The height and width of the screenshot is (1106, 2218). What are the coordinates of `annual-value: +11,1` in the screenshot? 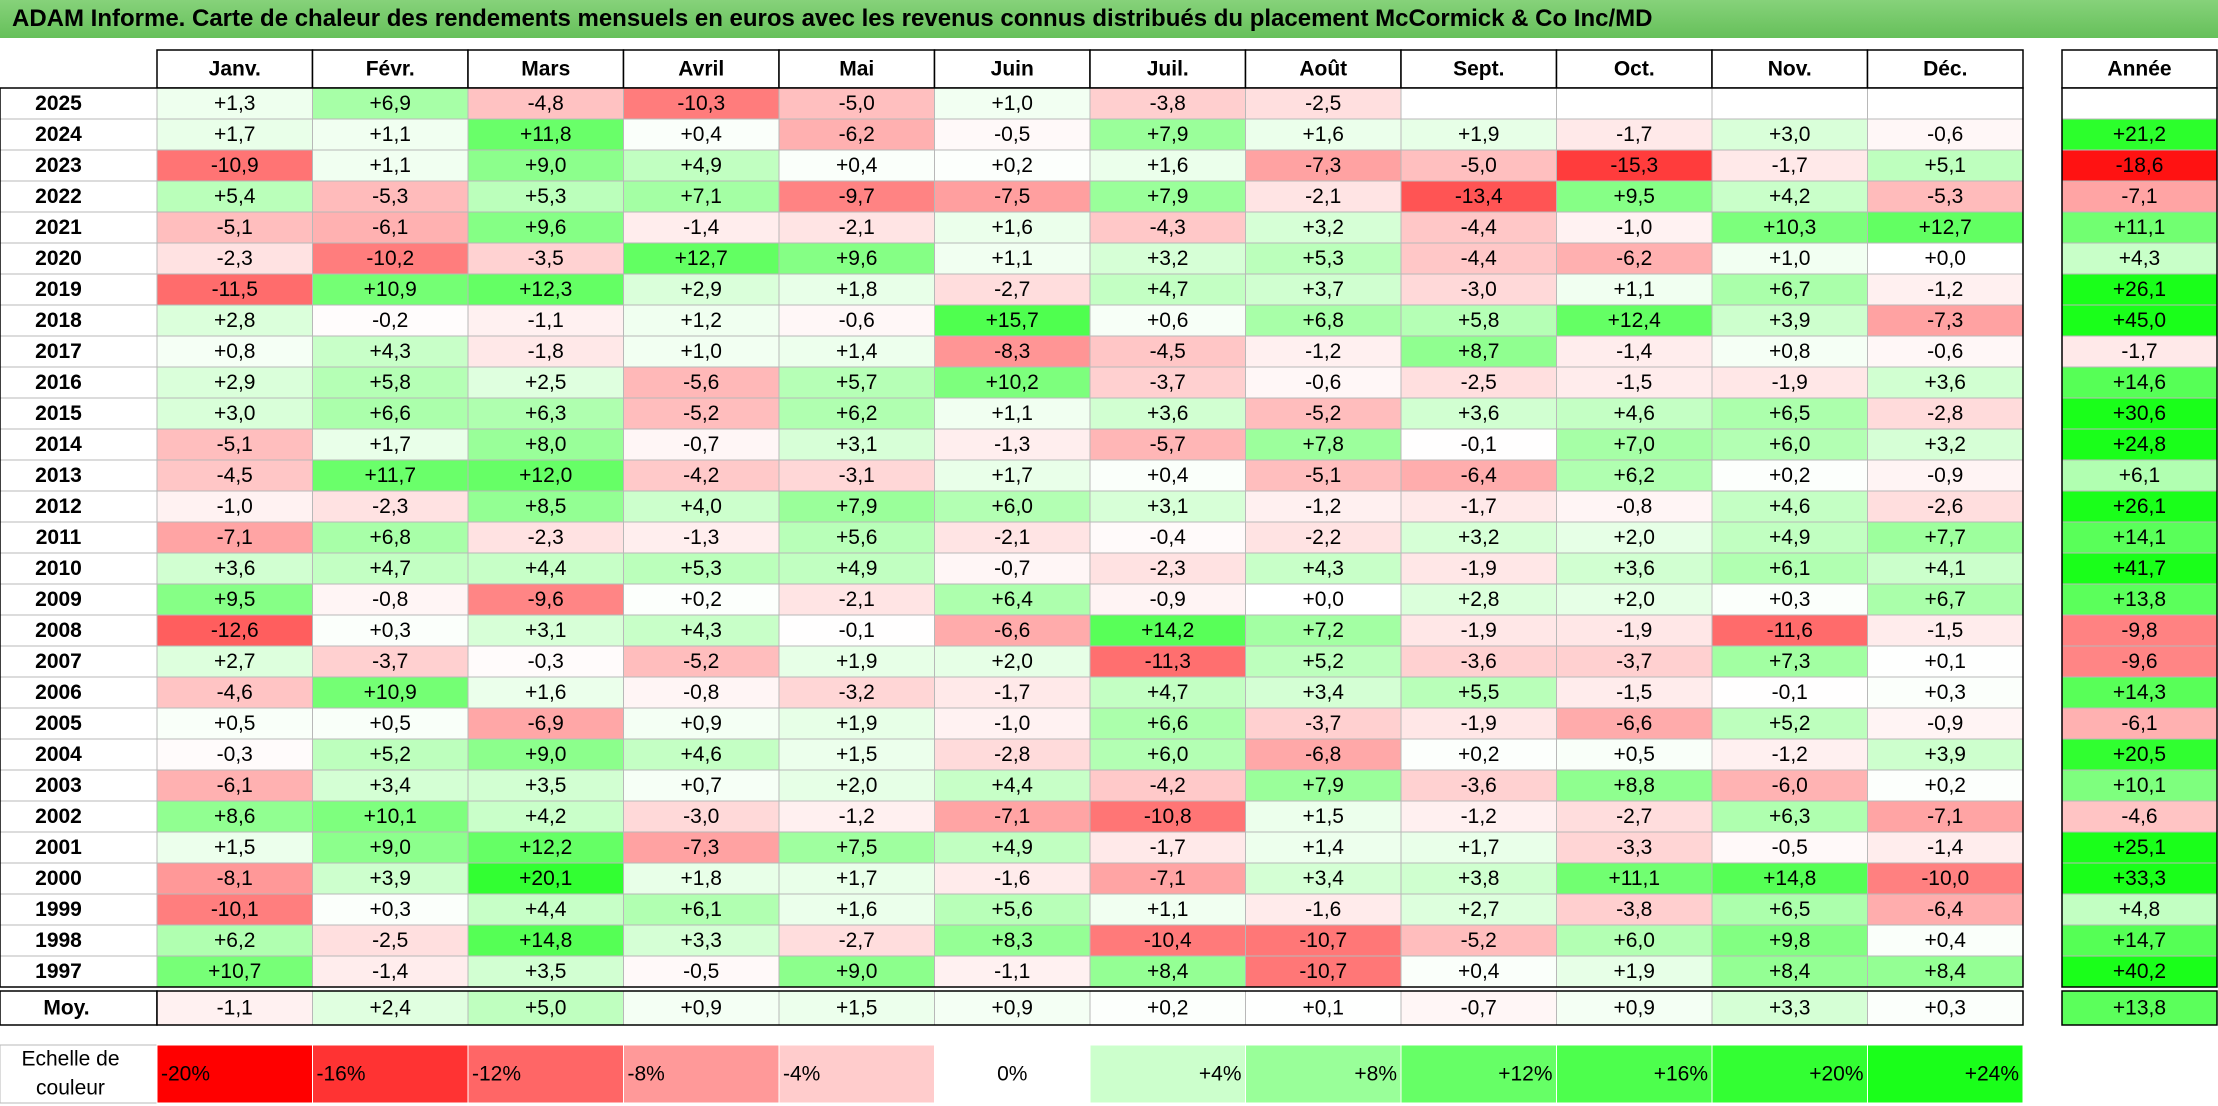 It's located at (2140, 227).